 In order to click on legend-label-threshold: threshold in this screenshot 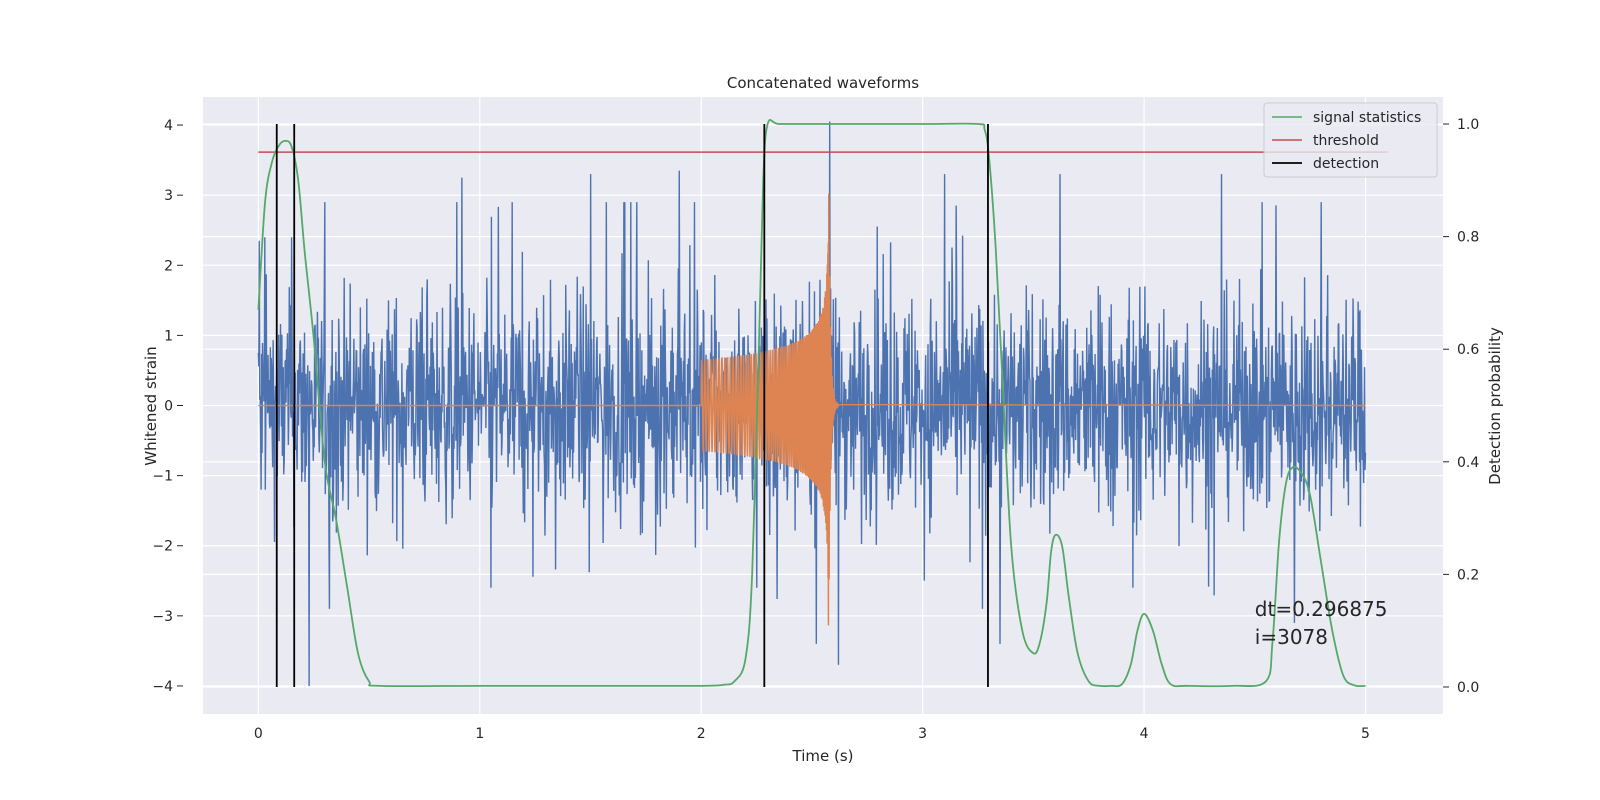, I will do `click(1346, 141)`.